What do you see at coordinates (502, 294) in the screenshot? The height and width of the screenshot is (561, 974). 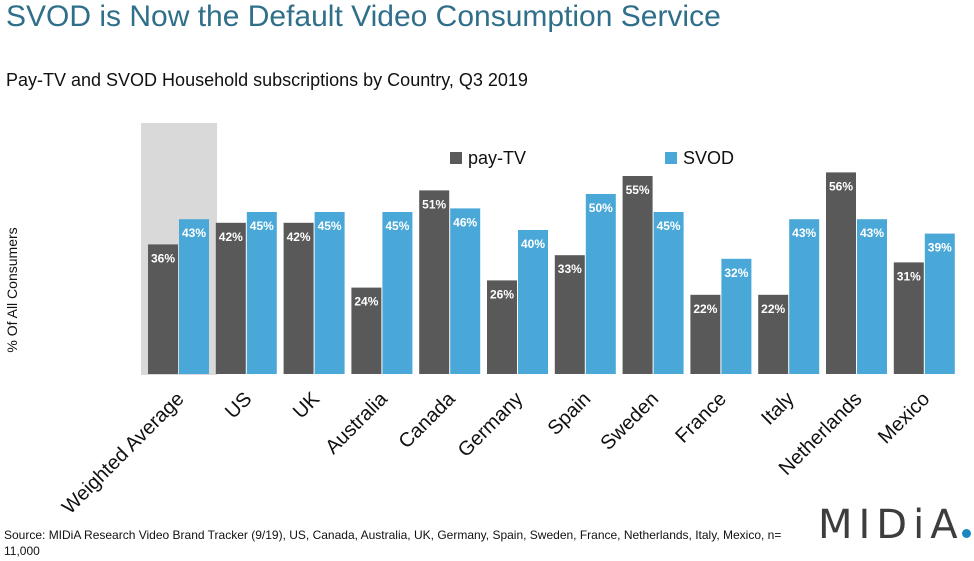 I see `bar-value-label: 26%` at bounding box center [502, 294].